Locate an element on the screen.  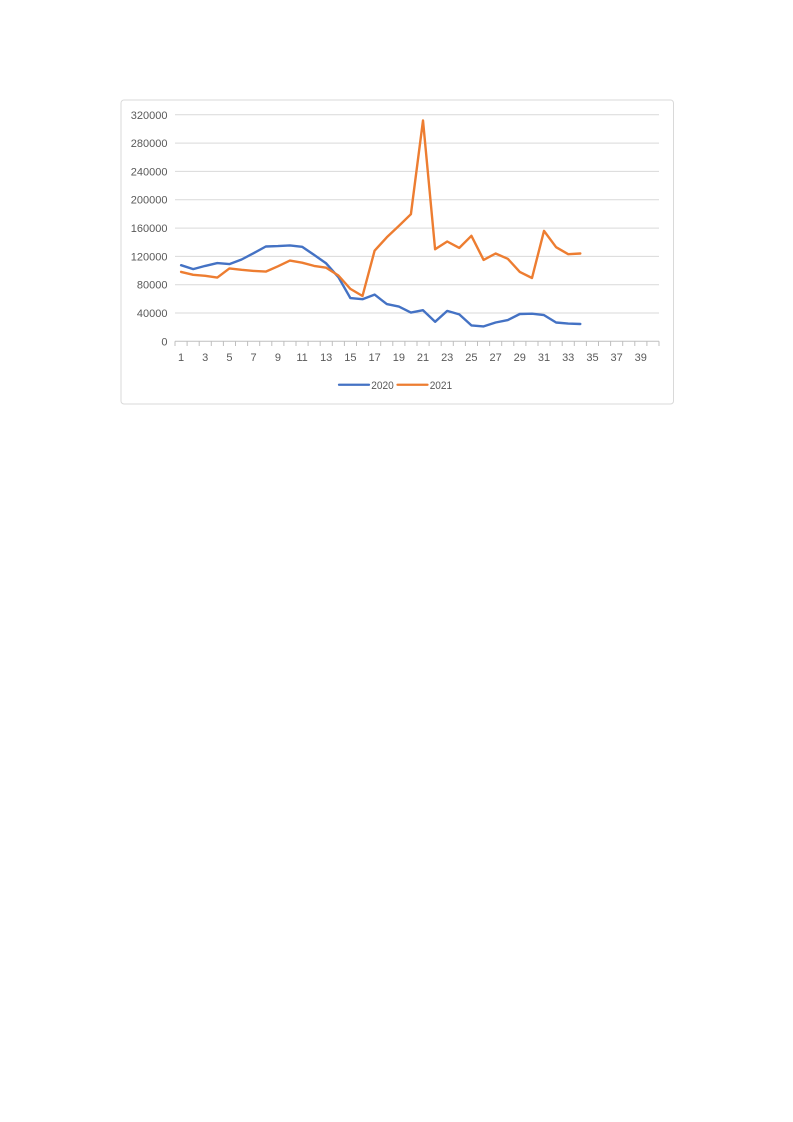
svg-text: 31 is located at coordinates (544, 358).